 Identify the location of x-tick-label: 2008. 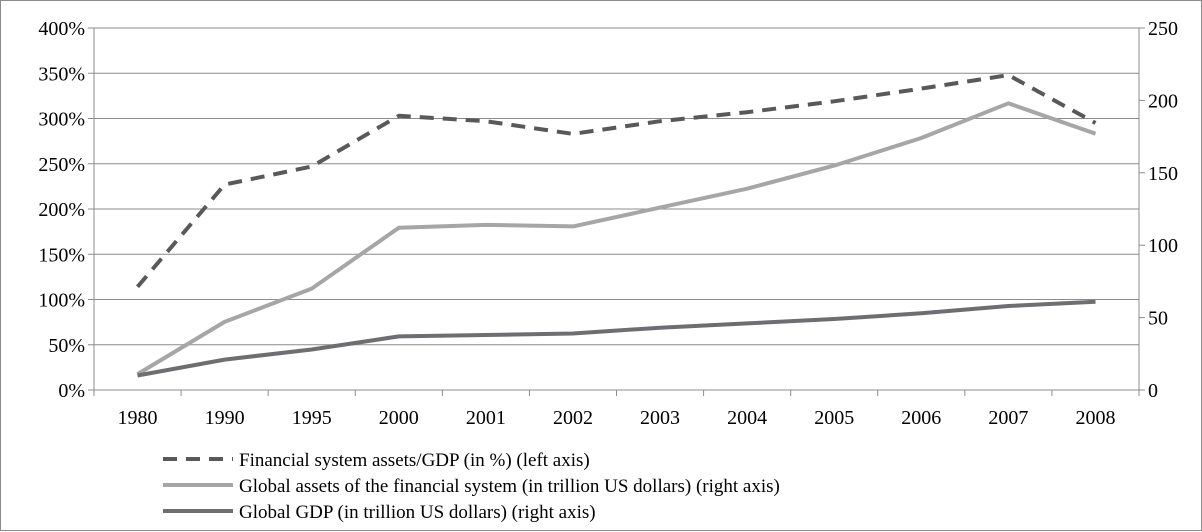
(1095, 418).